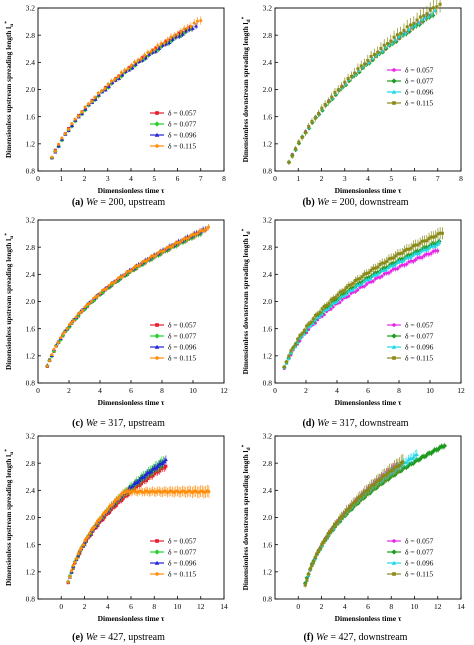  I want to click on y-tick-label: 2.0, so click(31, 517).